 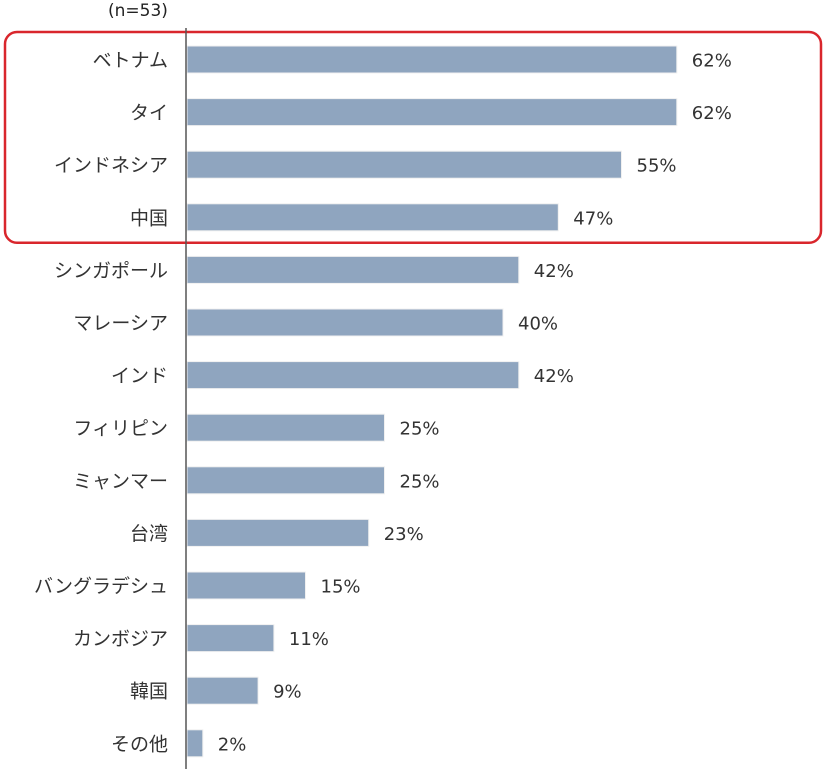 What do you see at coordinates (538, 324) in the screenshot?
I see `value-label: 40%` at bounding box center [538, 324].